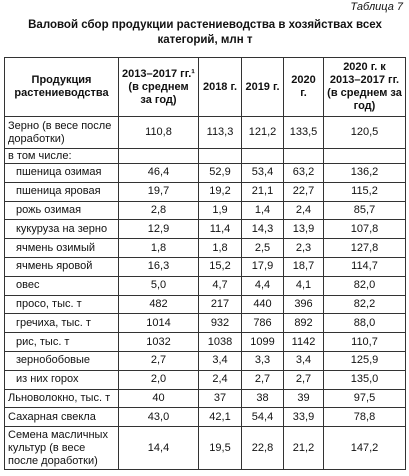  What do you see at coordinates (220, 398) in the screenshot?
I see `cell-value: 37` at bounding box center [220, 398].